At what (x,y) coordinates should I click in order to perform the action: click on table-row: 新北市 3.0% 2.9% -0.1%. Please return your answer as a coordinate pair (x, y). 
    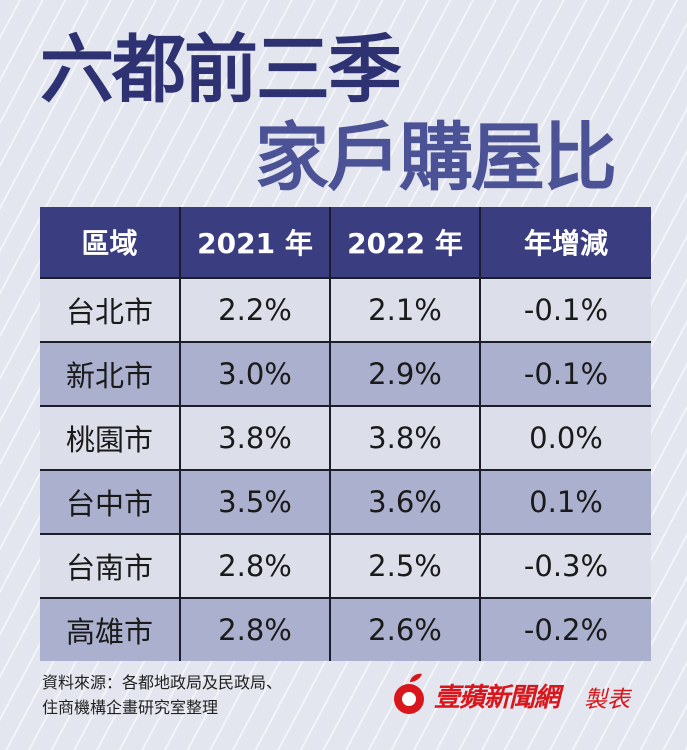
    Looking at the image, I should click on (345, 374).